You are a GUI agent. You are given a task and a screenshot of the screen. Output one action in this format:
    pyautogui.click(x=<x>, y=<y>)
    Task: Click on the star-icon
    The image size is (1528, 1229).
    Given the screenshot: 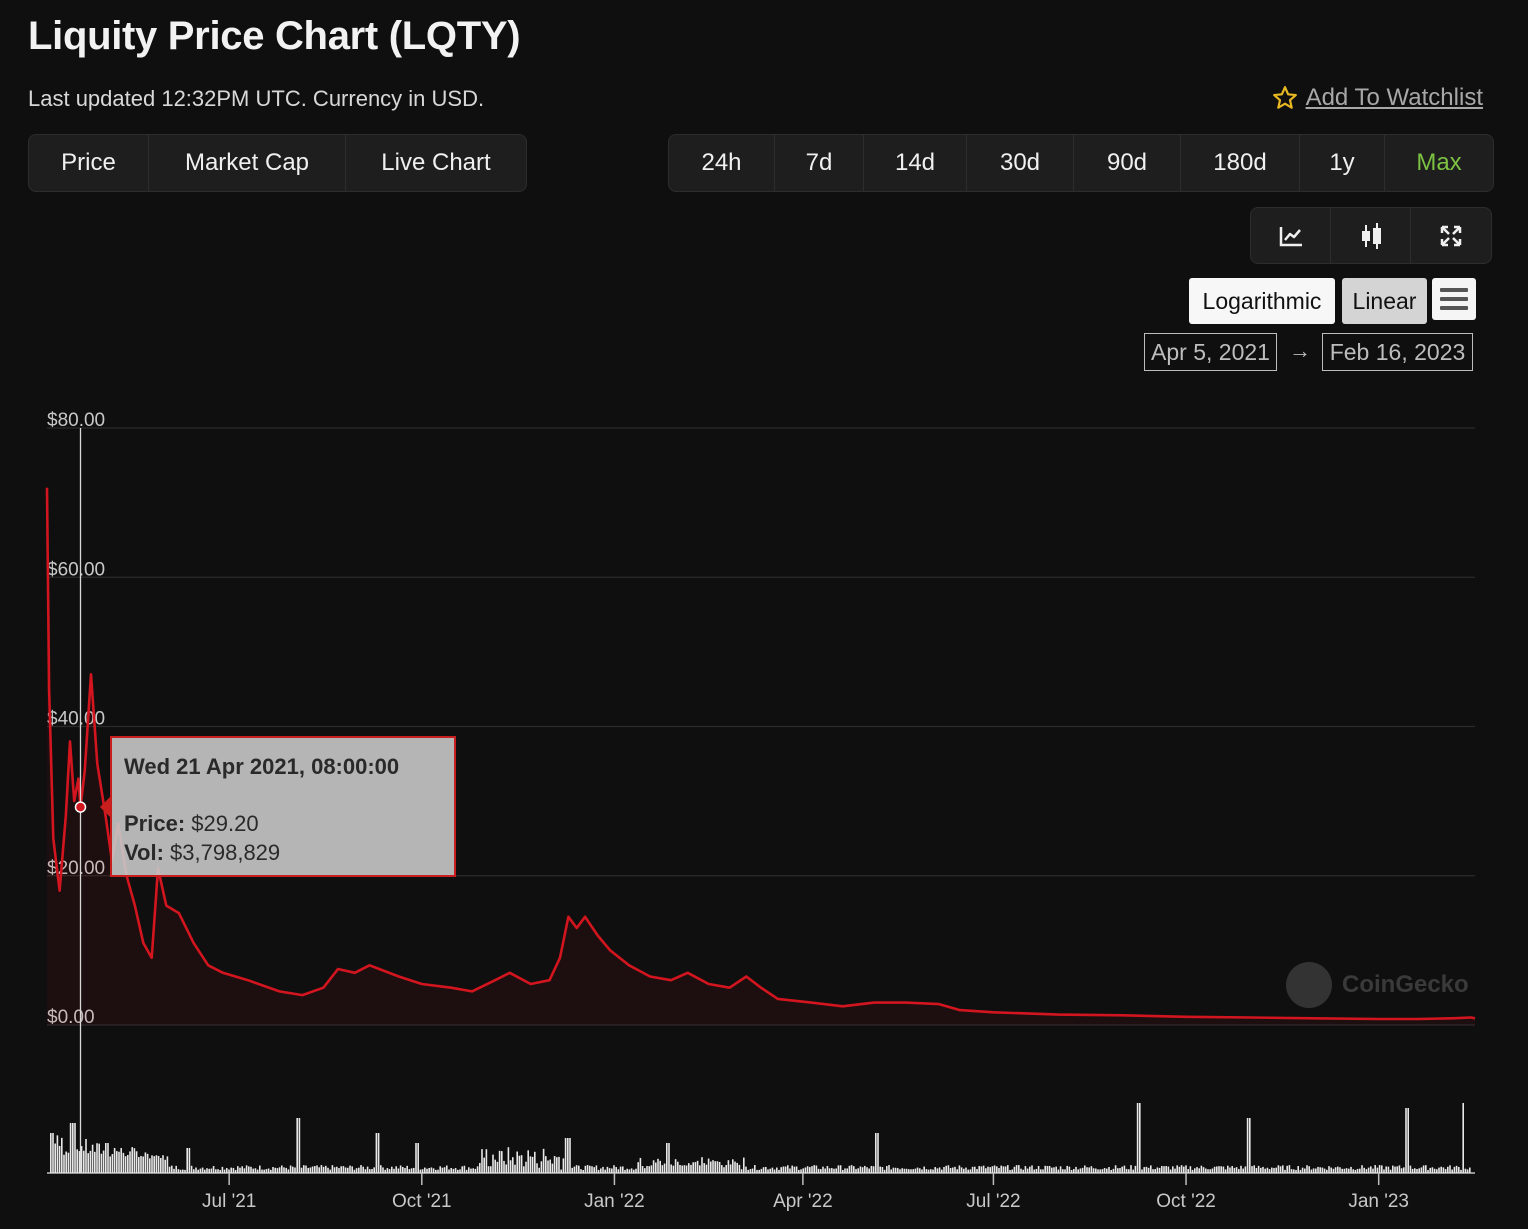 What is the action you would take?
    pyautogui.click(x=1284, y=97)
    